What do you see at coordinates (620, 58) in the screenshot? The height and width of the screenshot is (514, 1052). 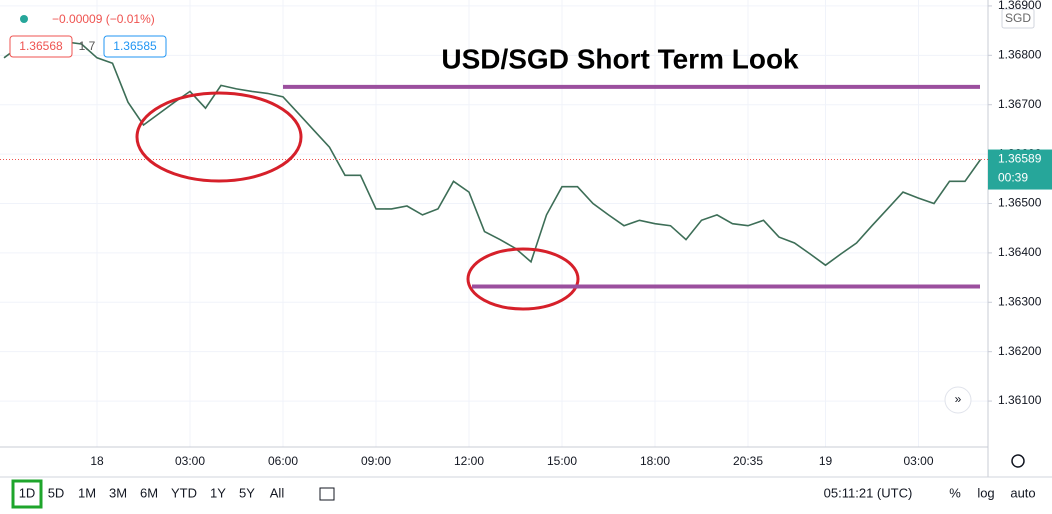 I see `chart-title: USD/SGD Short Term Look` at bounding box center [620, 58].